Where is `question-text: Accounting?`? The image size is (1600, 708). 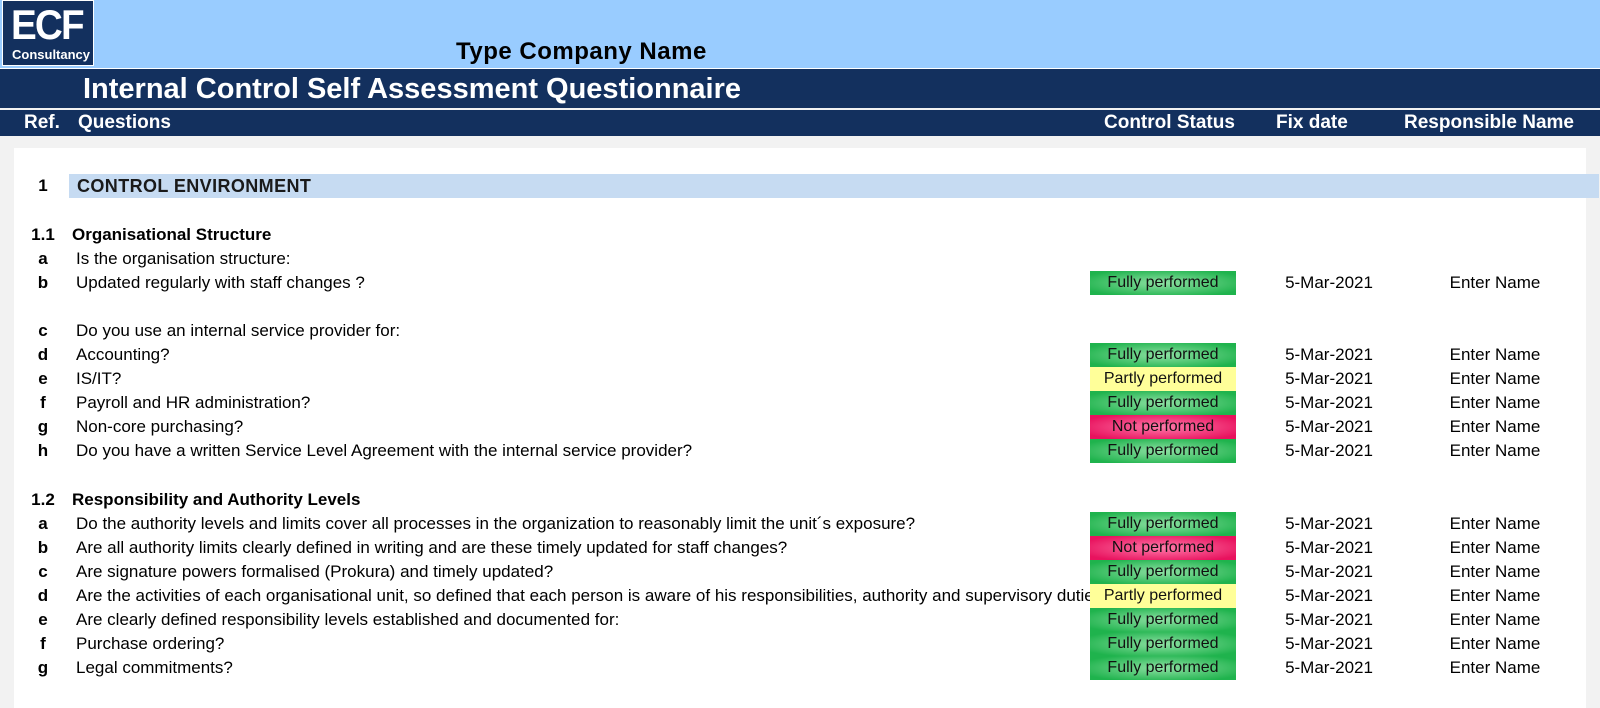 question-text: Accounting? is located at coordinates (123, 354).